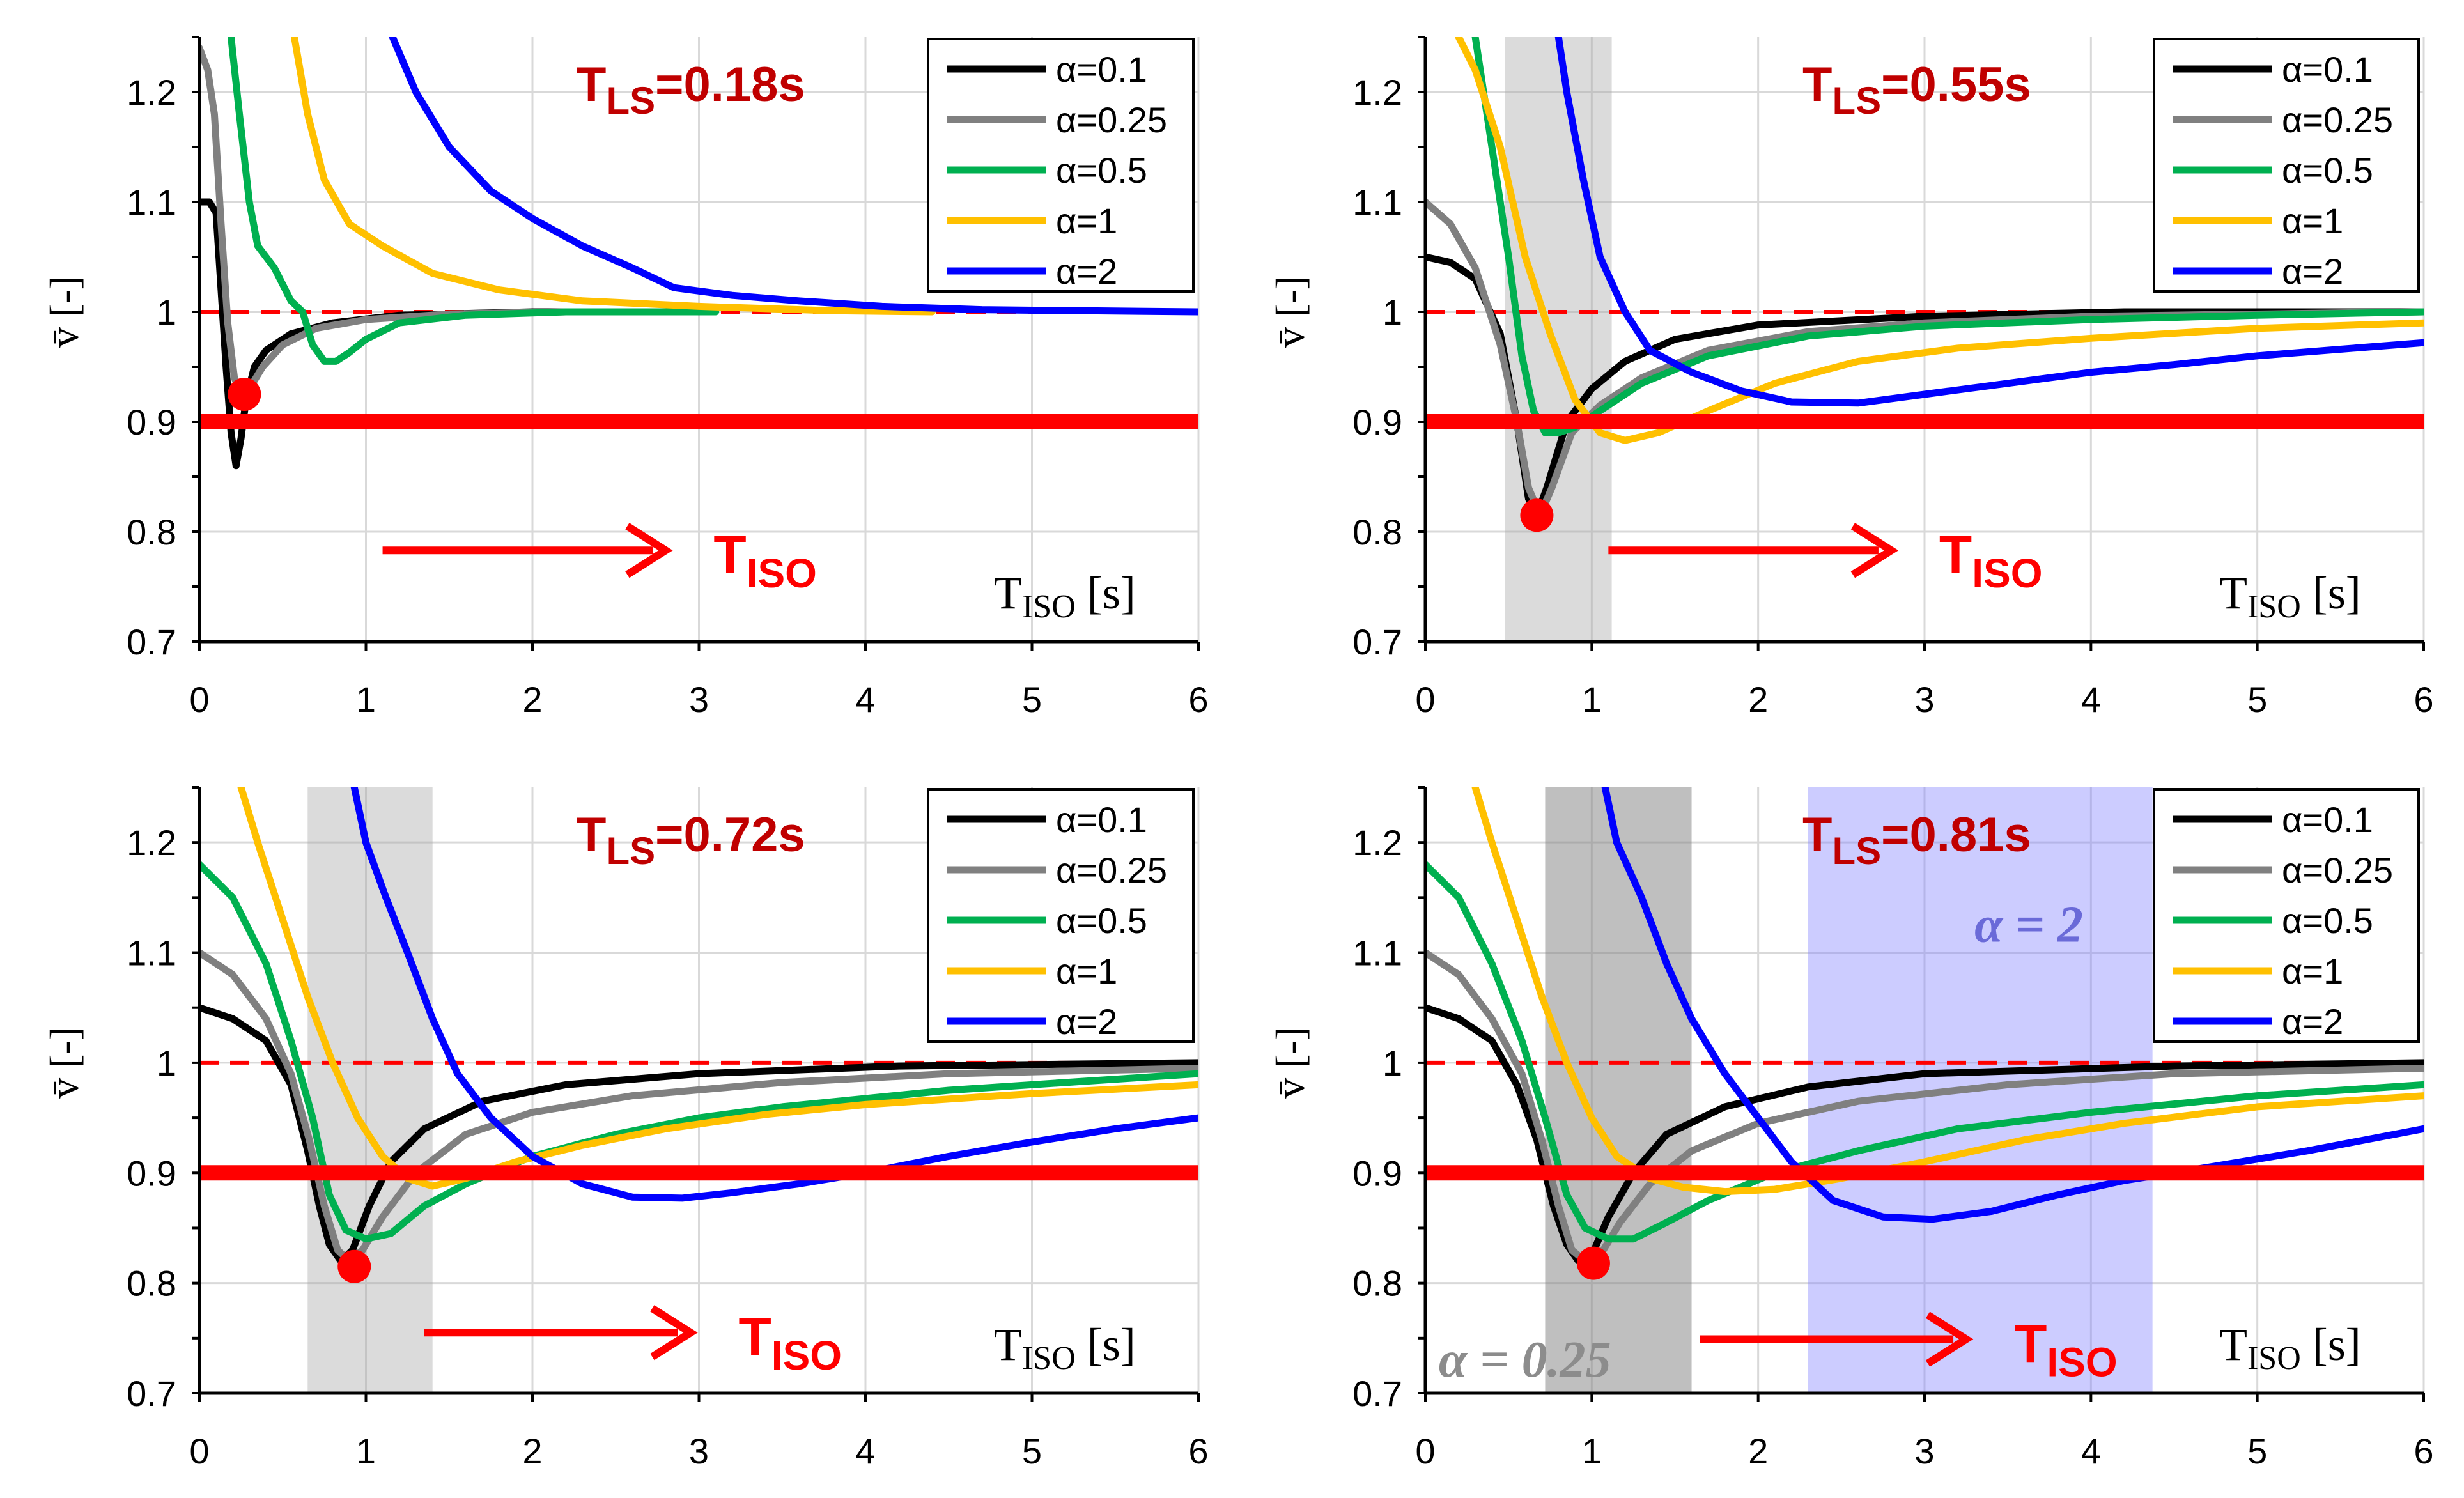  I want to click on panel-title: TLS=0.55s, so click(1916, 90).